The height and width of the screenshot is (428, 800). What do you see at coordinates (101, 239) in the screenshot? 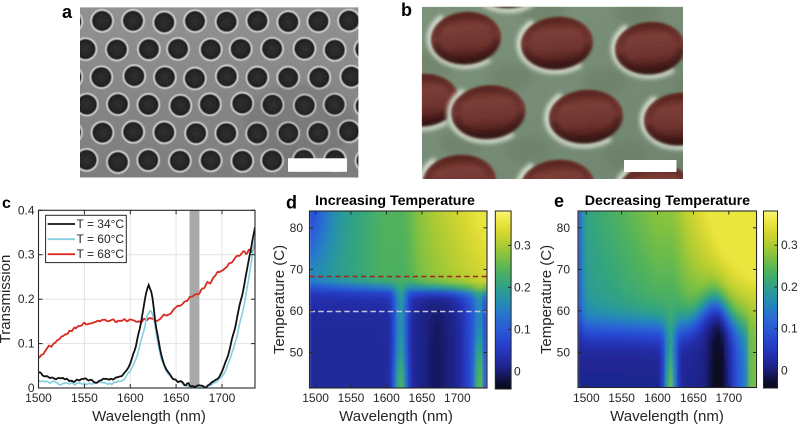
I see `svg-text: T = 60°C` at bounding box center [101, 239].